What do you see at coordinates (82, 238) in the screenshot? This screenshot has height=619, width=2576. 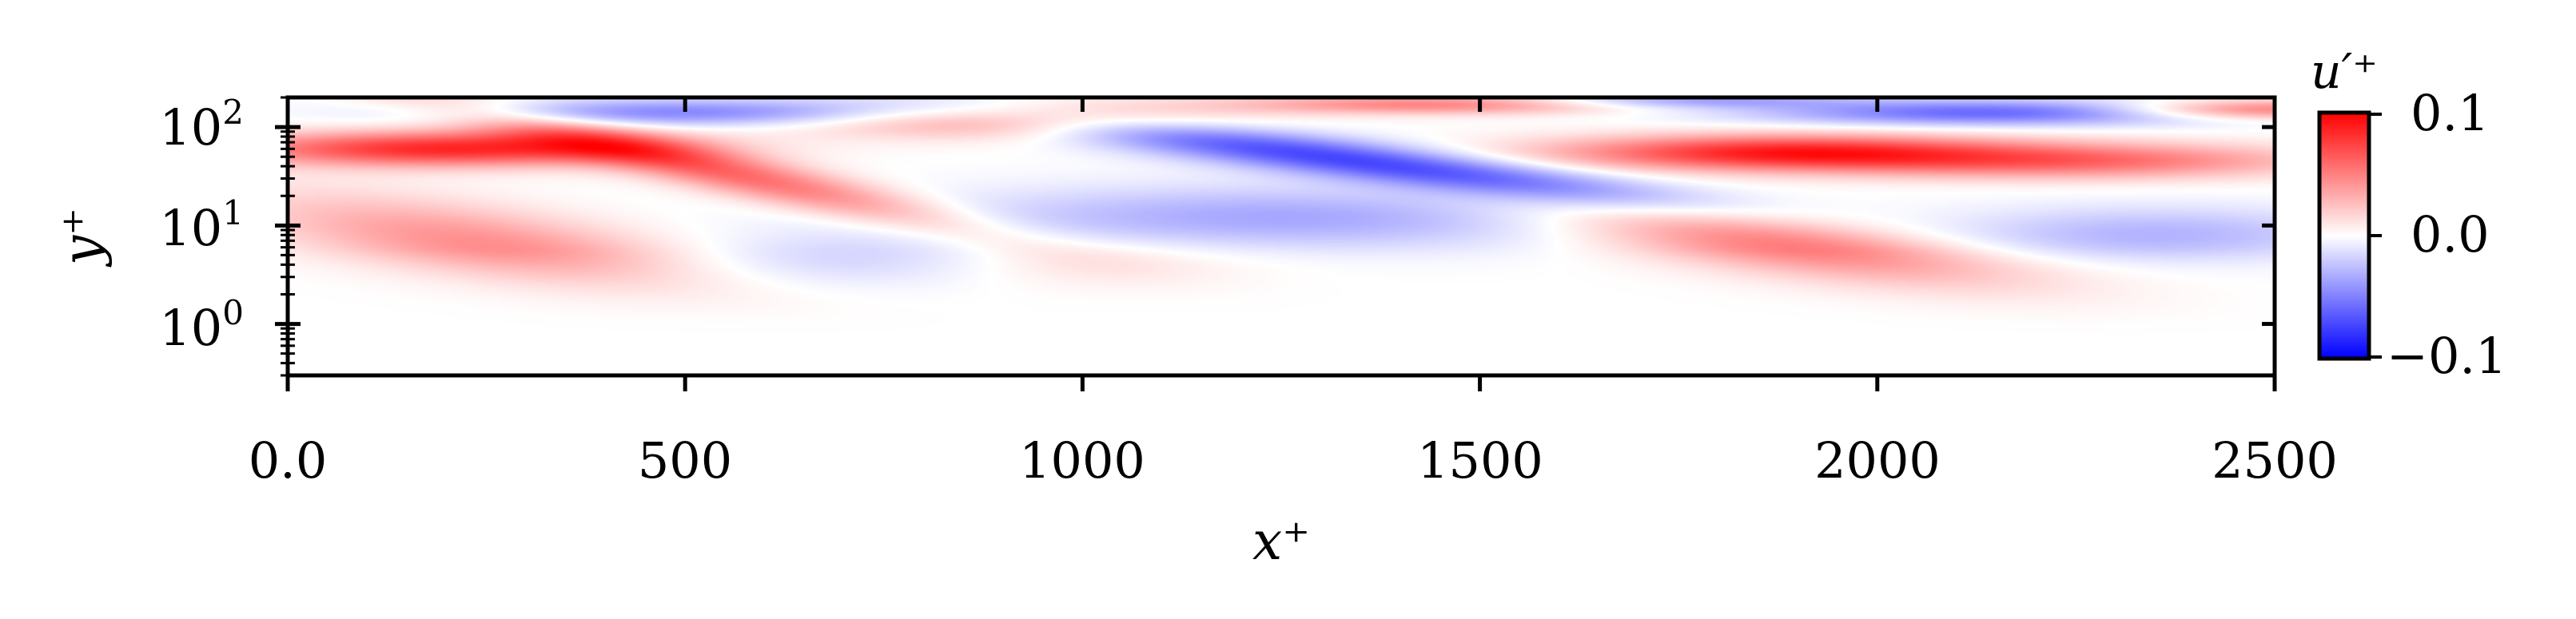 I see `y-axis-label: y⁺` at bounding box center [82, 238].